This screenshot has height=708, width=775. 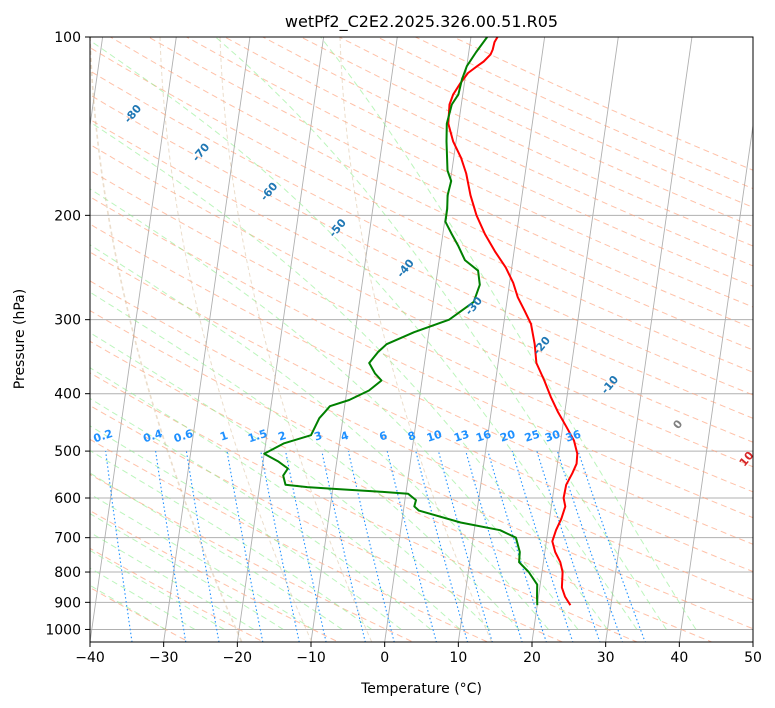 What do you see at coordinates (67, 38) in the screenshot?
I see `y-tick-label: 100` at bounding box center [67, 38].